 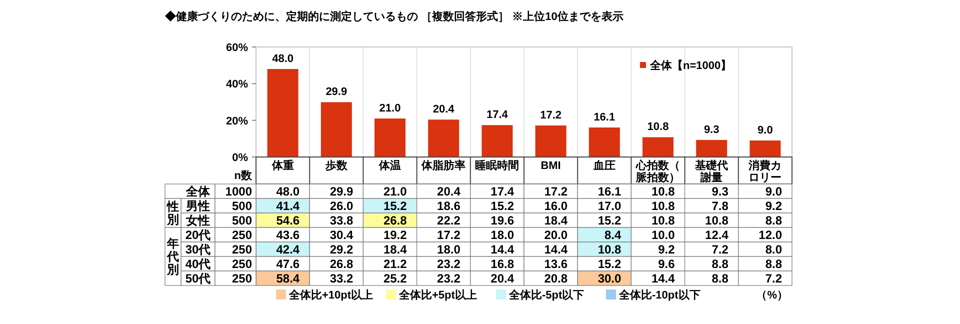 What do you see at coordinates (556, 279) in the screenshot?
I see `data-label: 20.8` at bounding box center [556, 279].